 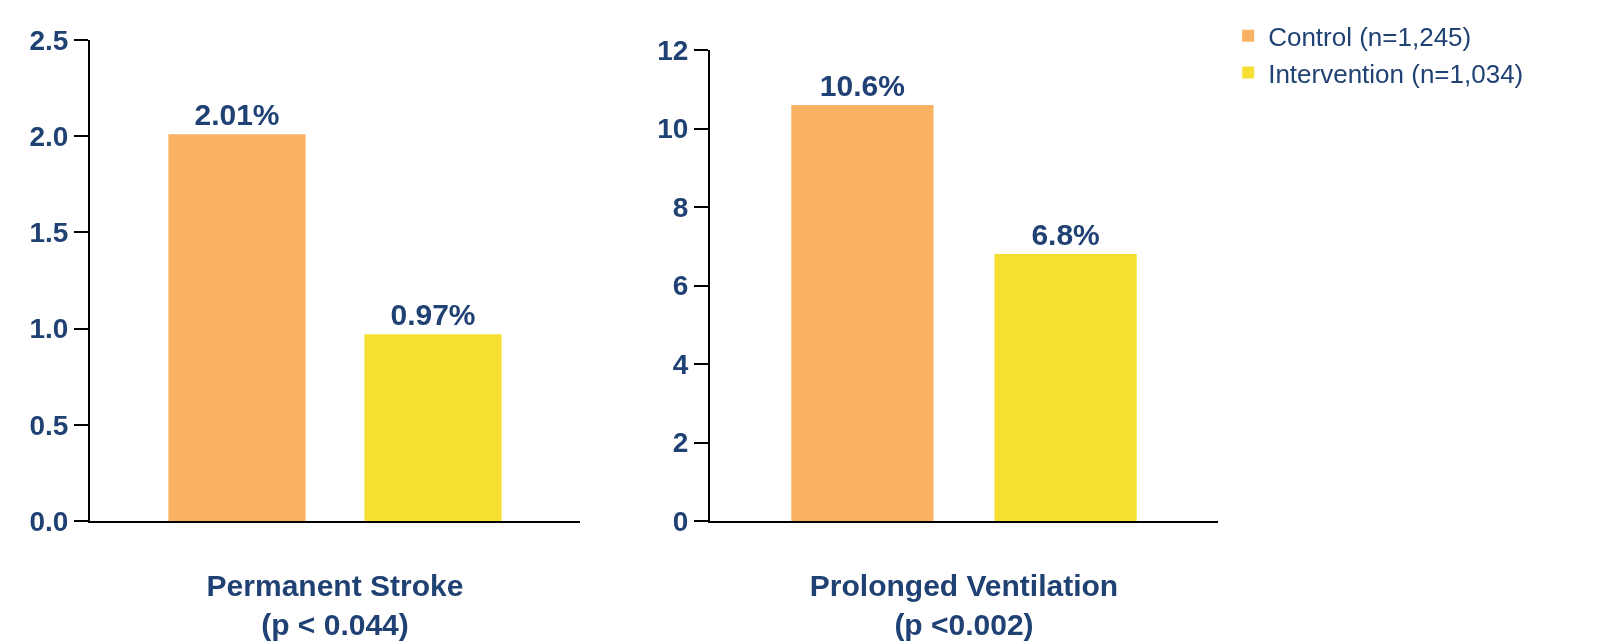 I want to click on data-label: 0.97%, so click(x=433, y=315).